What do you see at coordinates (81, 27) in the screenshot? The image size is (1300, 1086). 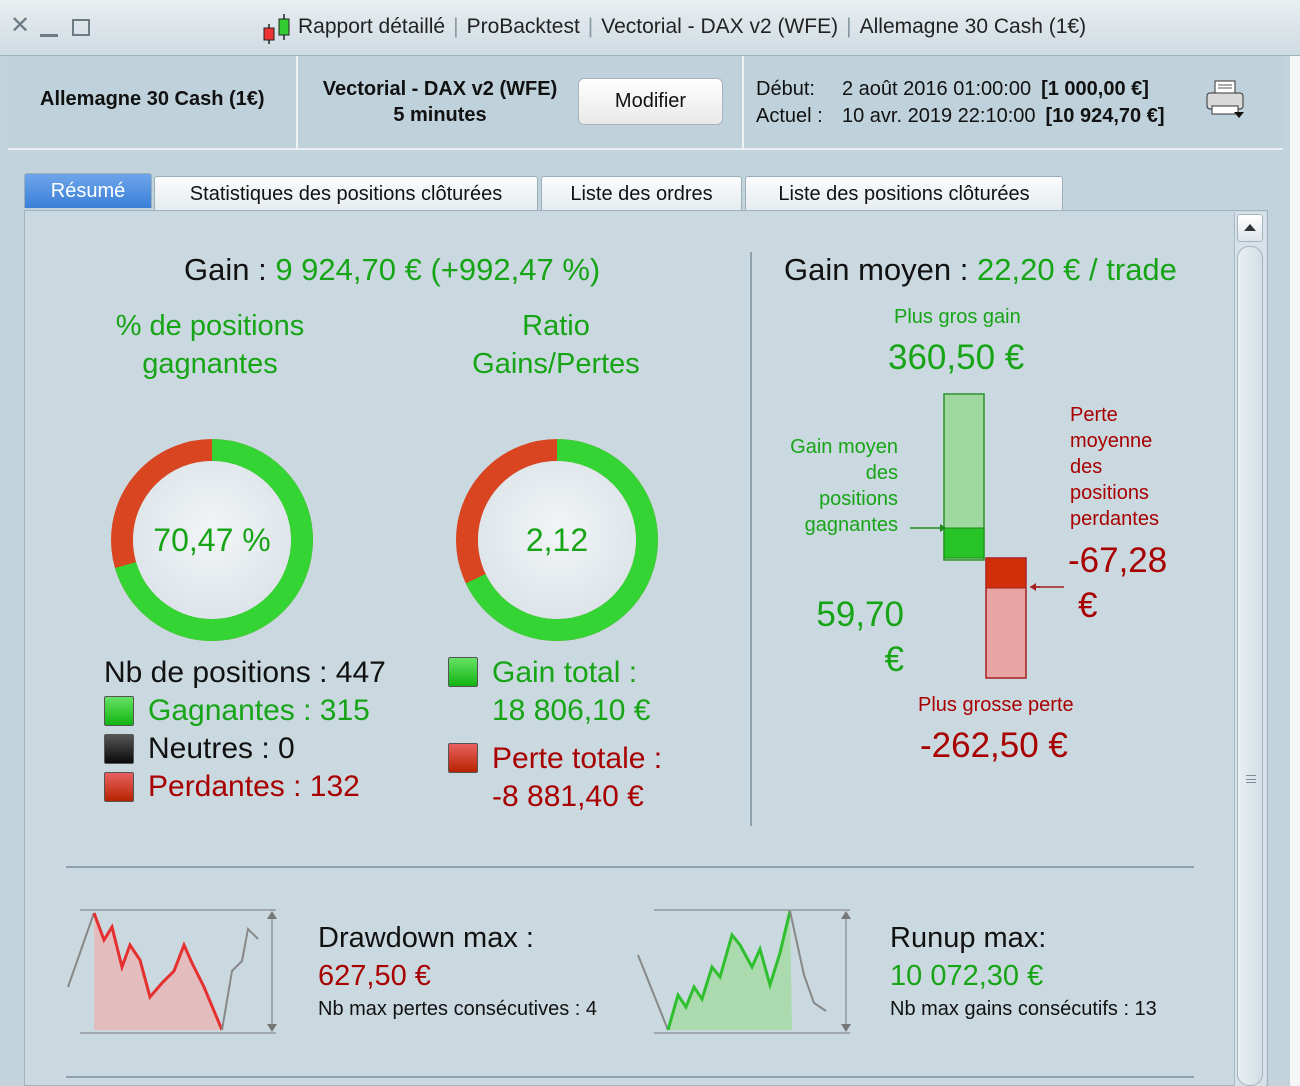 I see `maximize-icon` at bounding box center [81, 27].